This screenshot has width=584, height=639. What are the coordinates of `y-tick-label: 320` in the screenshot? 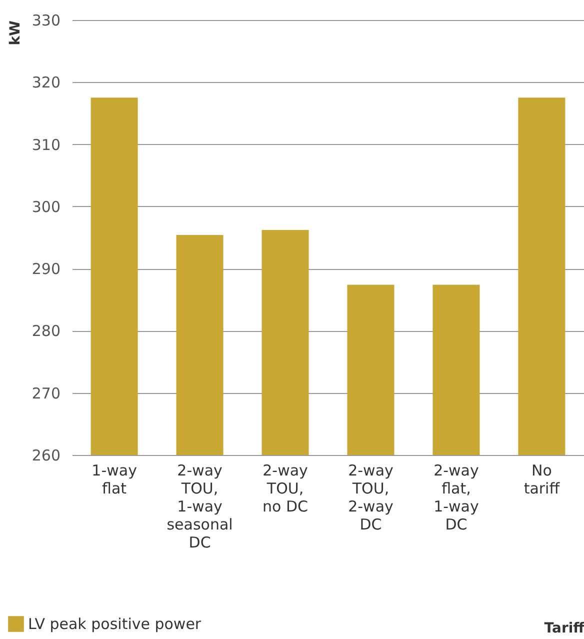 It's located at (46, 83).